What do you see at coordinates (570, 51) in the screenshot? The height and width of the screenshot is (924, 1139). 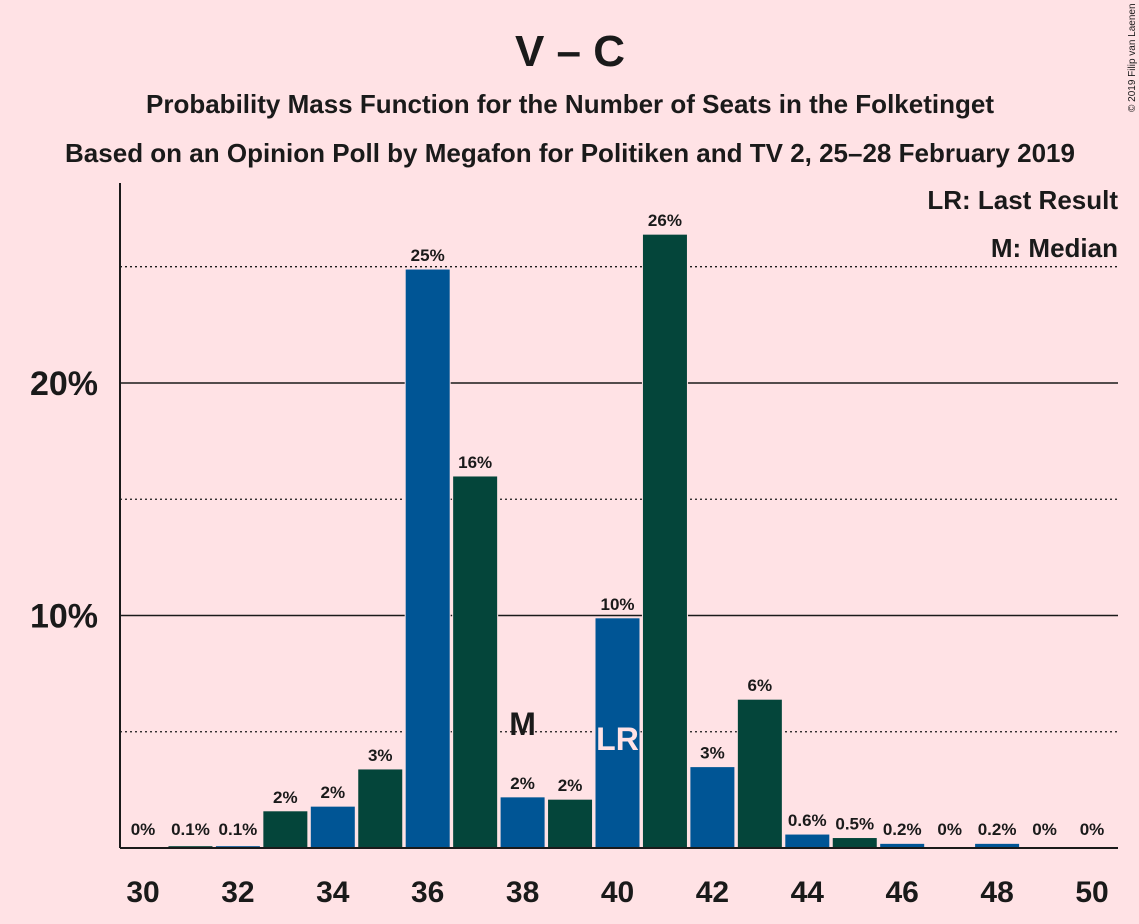 I see `chart-title: V – C` at bounding box center [570, 51].